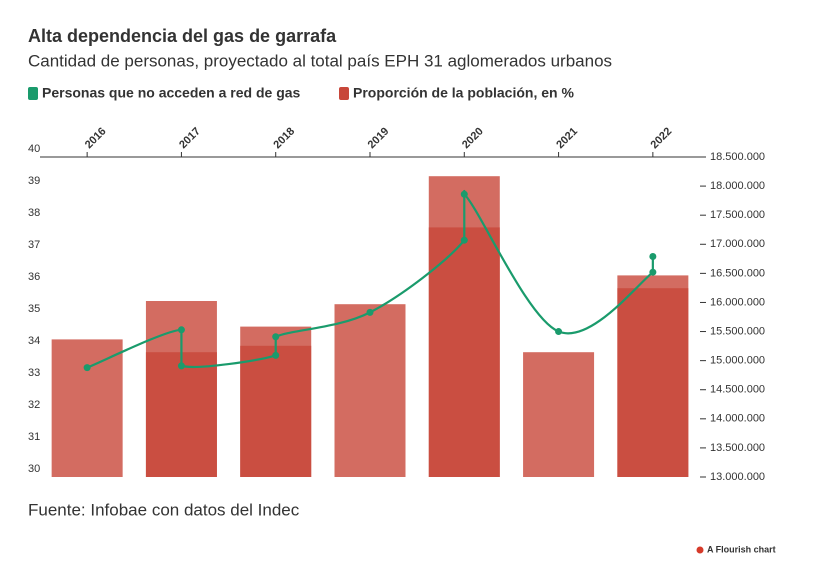  What do you see at coordinates (34, 437) in the screenshot?
I see `y-tick-label: 31` at bounding box center [34, 437].